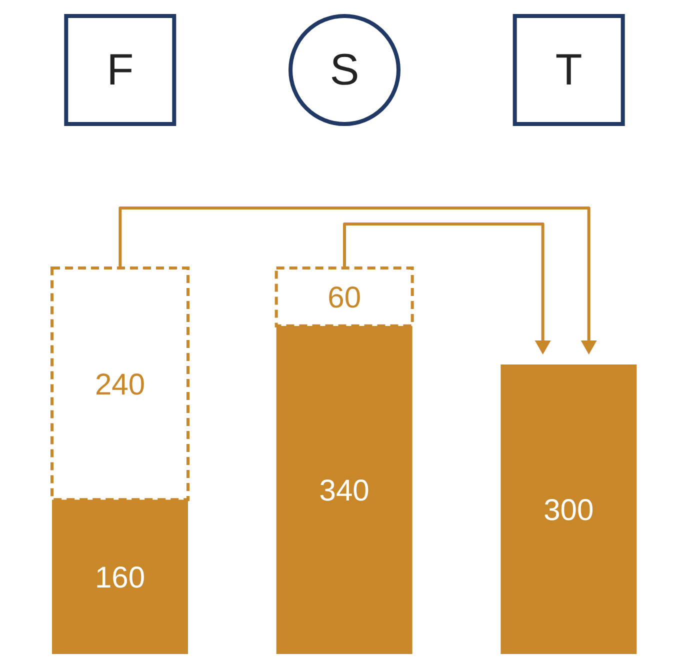 This screenshot has height=662, width=689. I want to click on bar, so click(568, 509).